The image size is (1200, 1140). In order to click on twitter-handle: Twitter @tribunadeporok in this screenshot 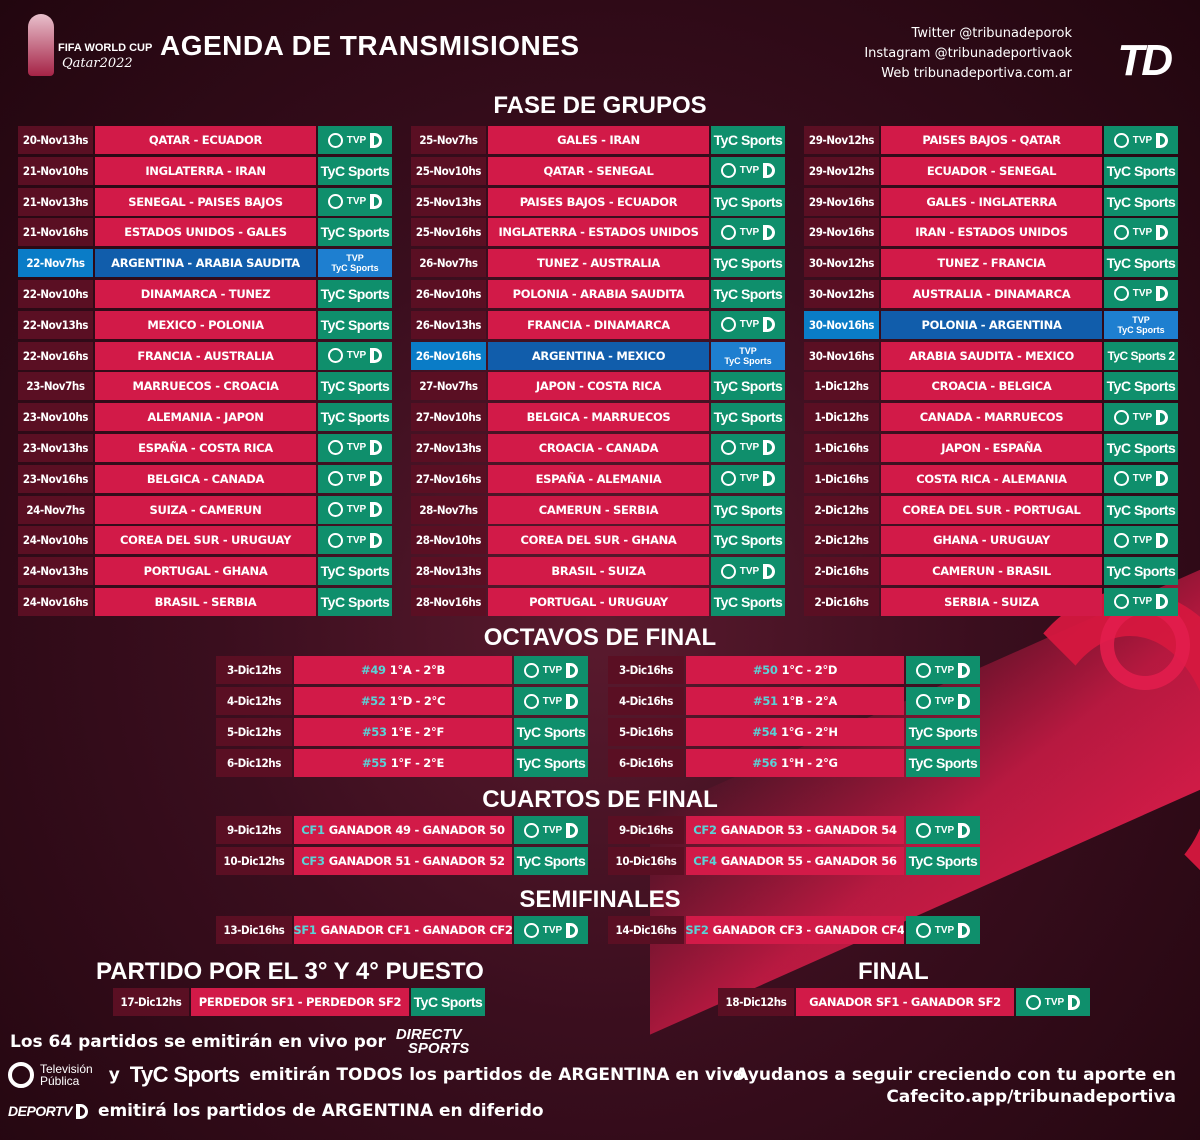, I will do `click(991, 33)`.